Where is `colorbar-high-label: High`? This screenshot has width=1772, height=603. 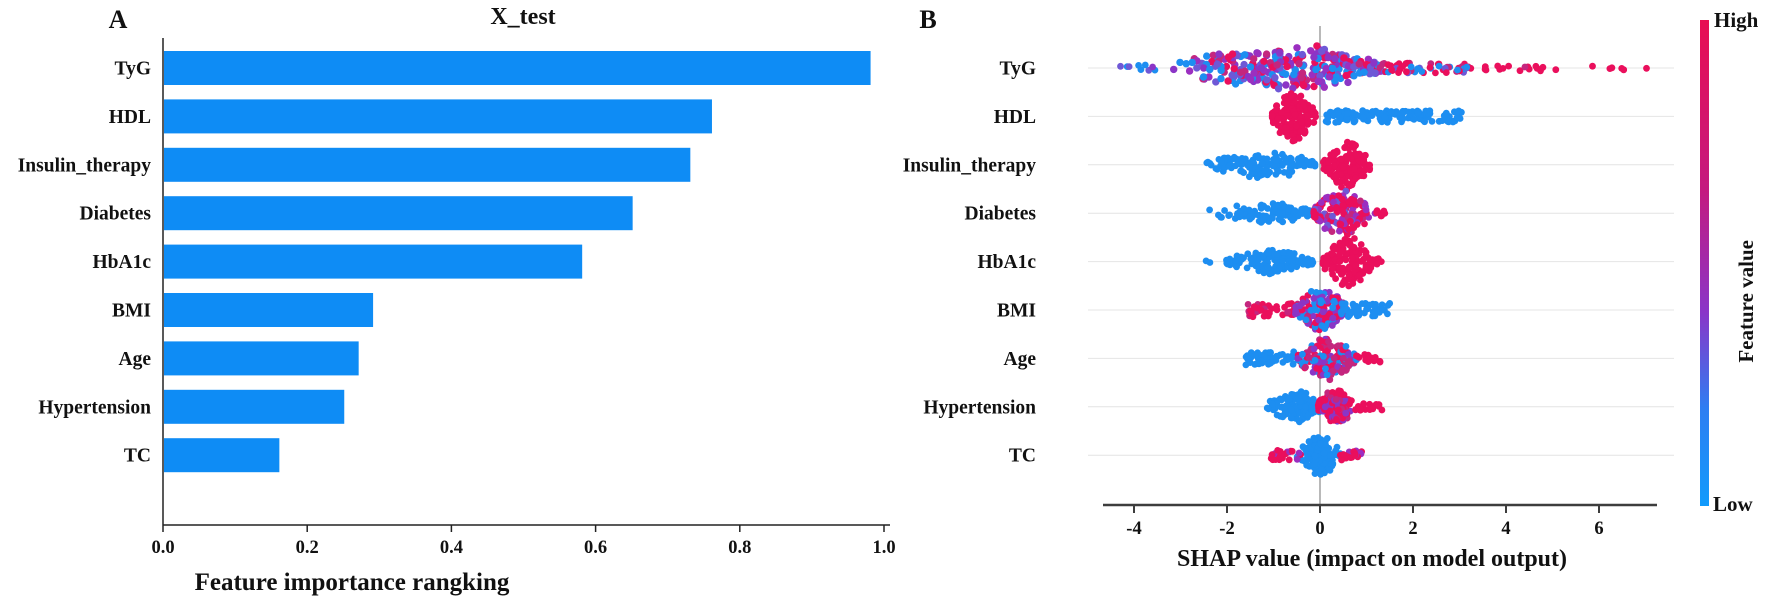 colorbar-high-label: High is located at coordinates (1736, 20).